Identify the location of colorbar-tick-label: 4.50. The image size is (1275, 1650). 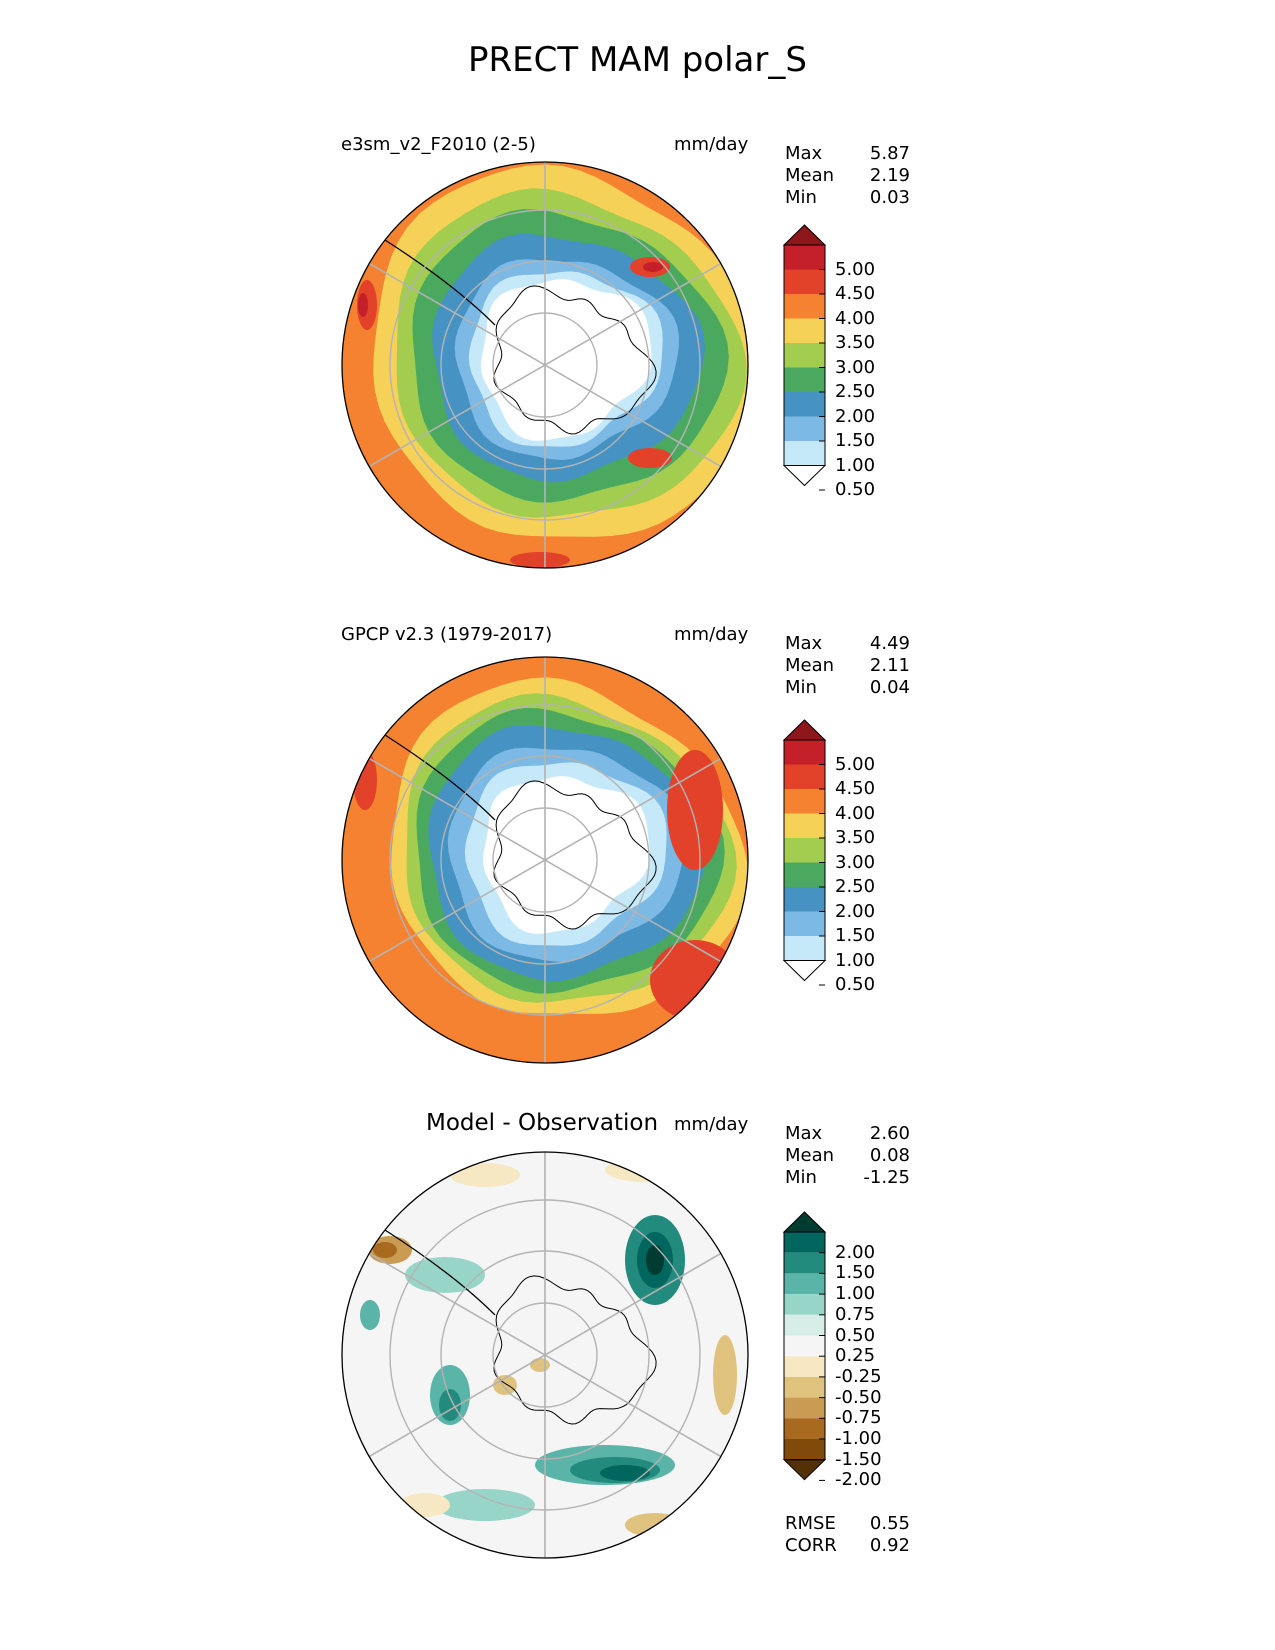
(855, 293).